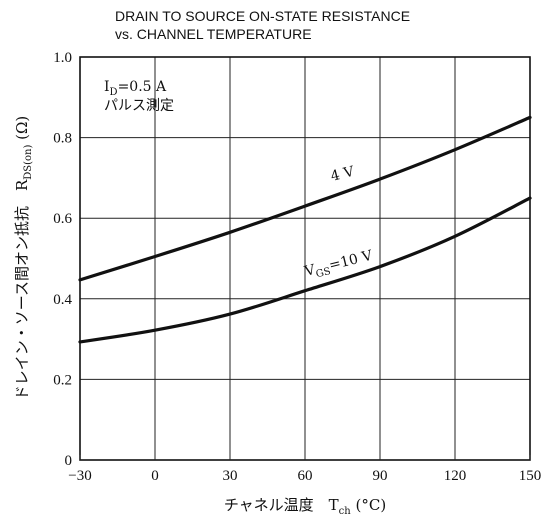  I want to click on series-label-10v: VGS=10 V, so click(338, 265).